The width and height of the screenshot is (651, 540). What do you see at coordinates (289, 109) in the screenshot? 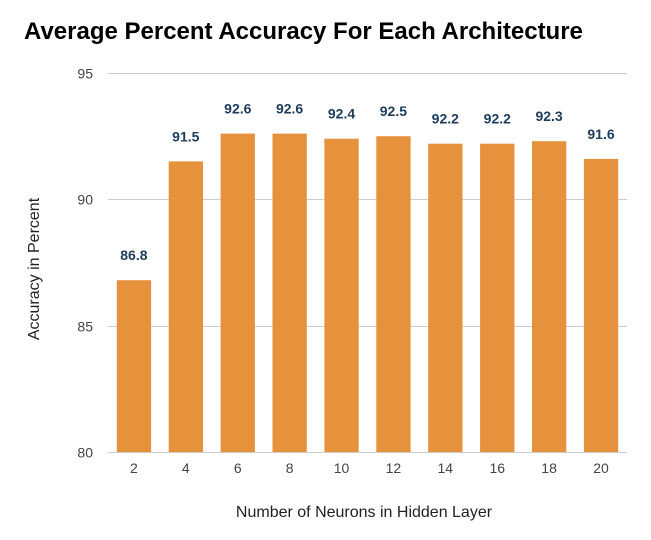
I see `data-label-8: 92.6` at bounding box center [289, 109].